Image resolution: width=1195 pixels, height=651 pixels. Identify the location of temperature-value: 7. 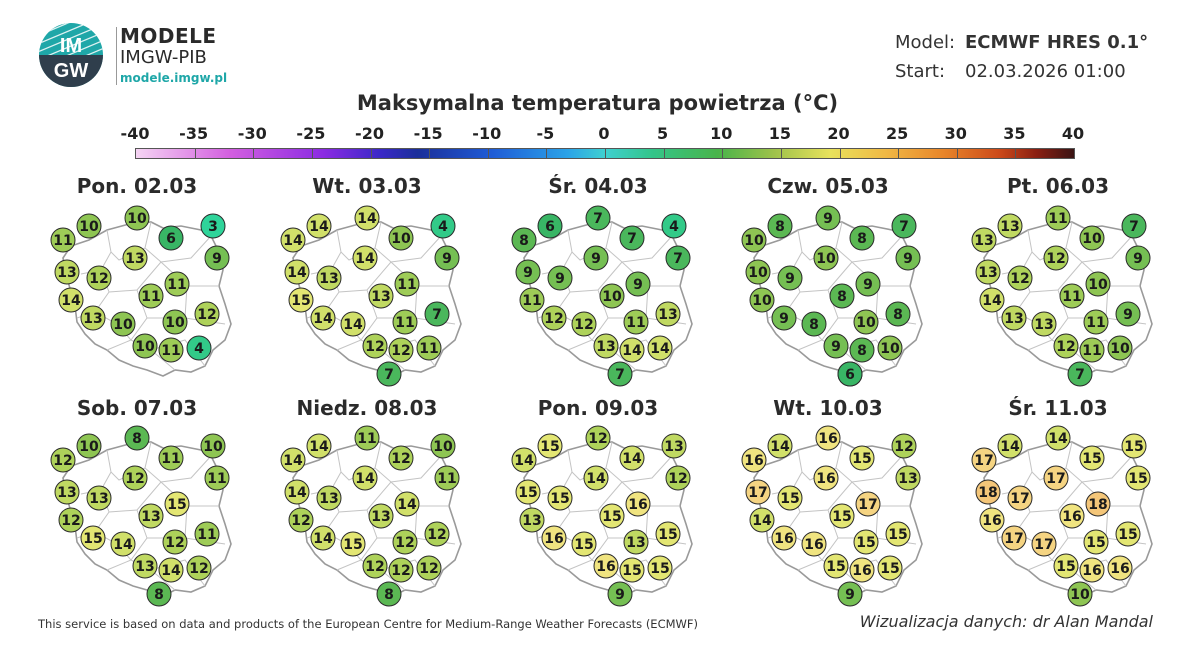
(632, 239).